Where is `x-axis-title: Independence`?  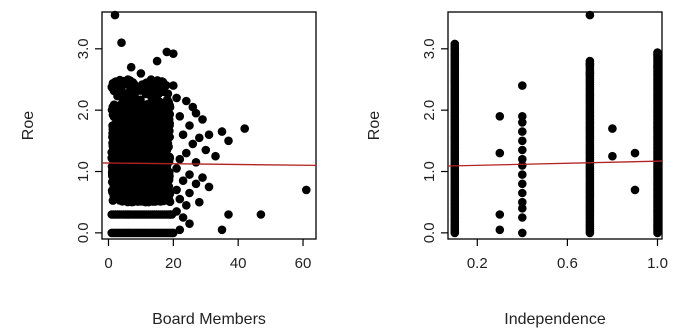
x-axis-title: Independence is located at coordinates (555, 319).